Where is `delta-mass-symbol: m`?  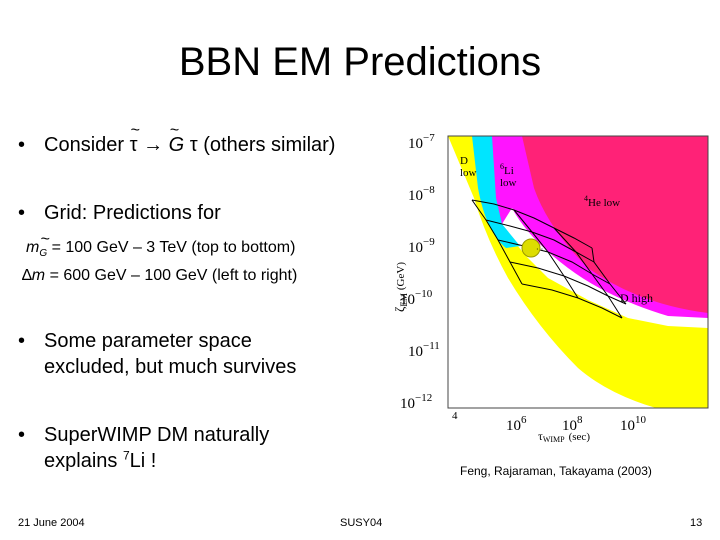
delta-mass-symbol: m is located at coordinates (38, 275).